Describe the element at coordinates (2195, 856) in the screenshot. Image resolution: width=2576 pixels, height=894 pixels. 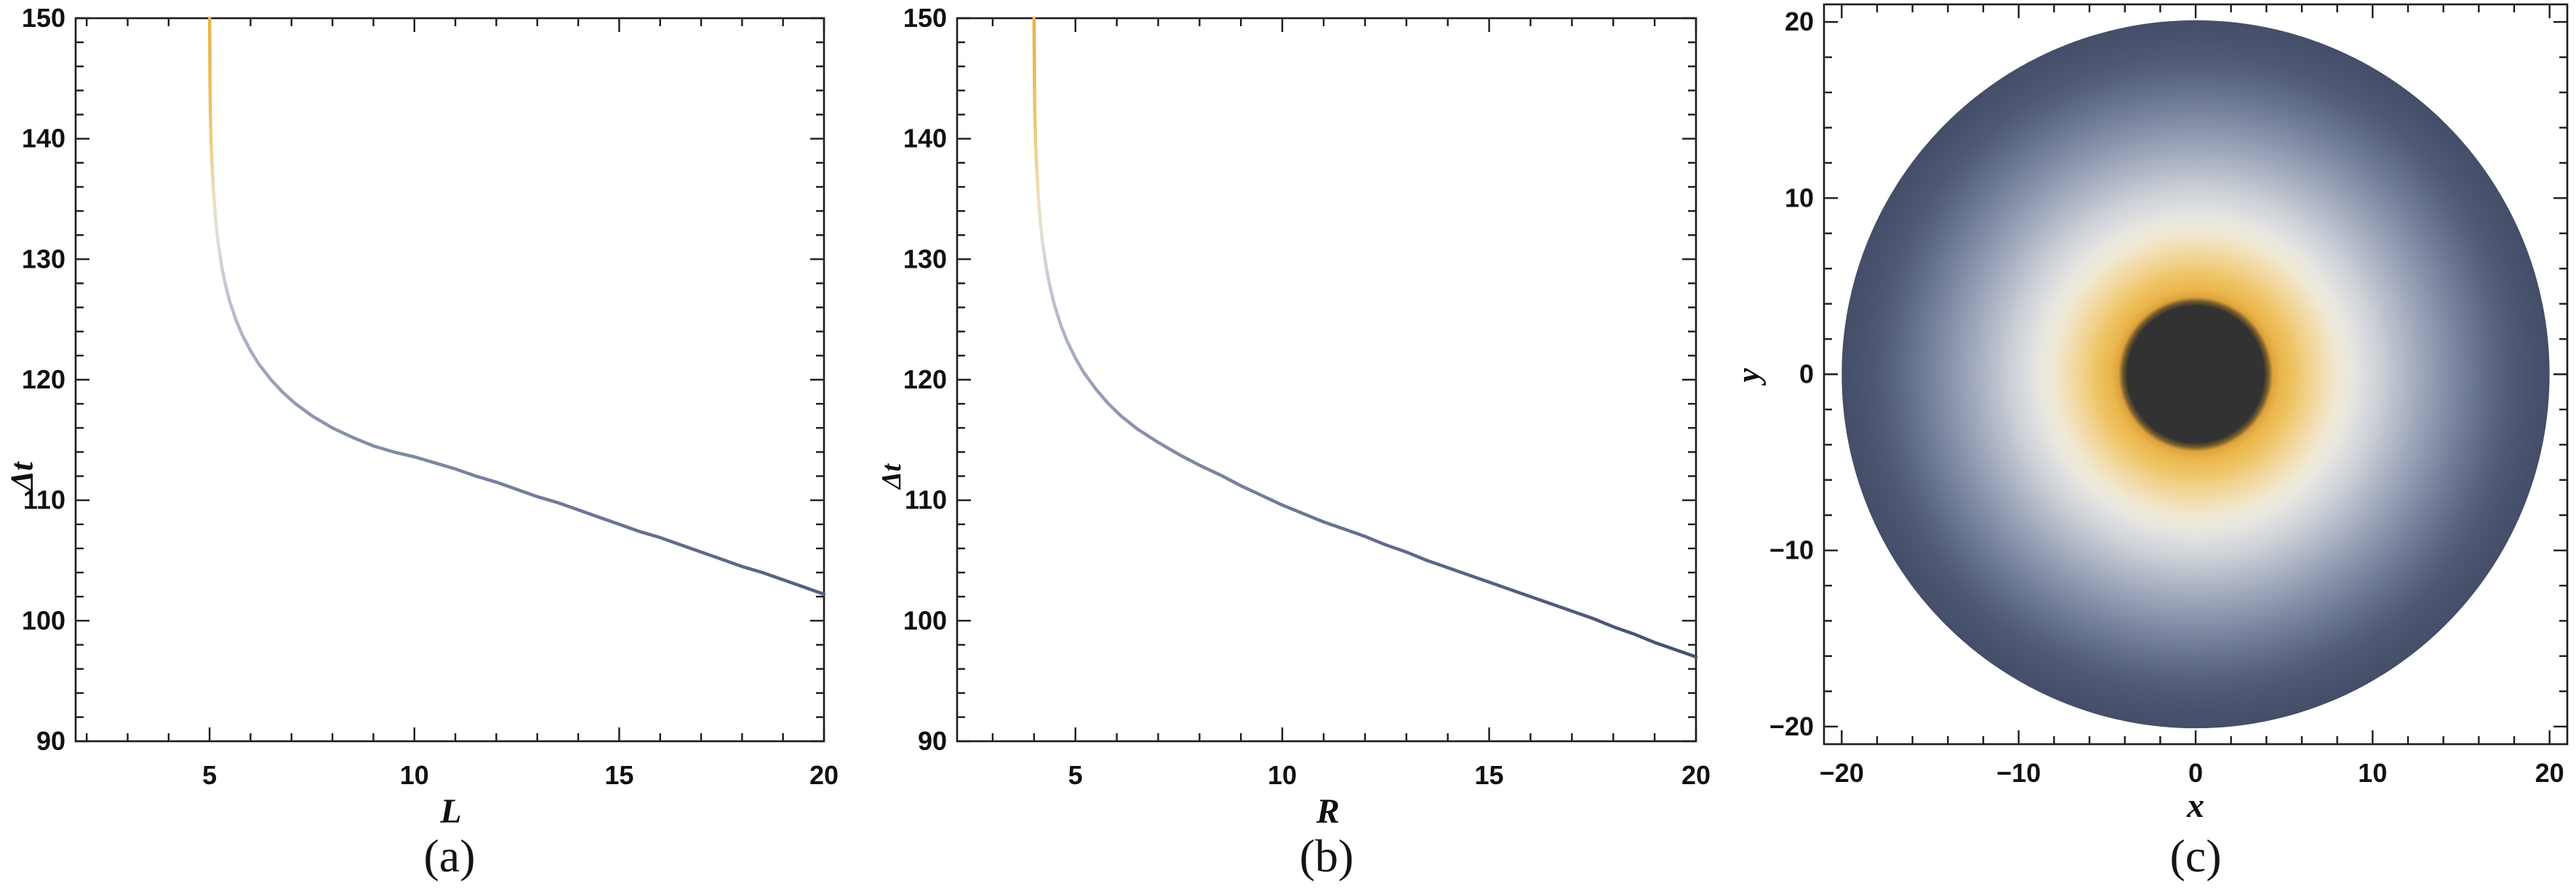
I see `panel-caption-c: (c)` at that location.